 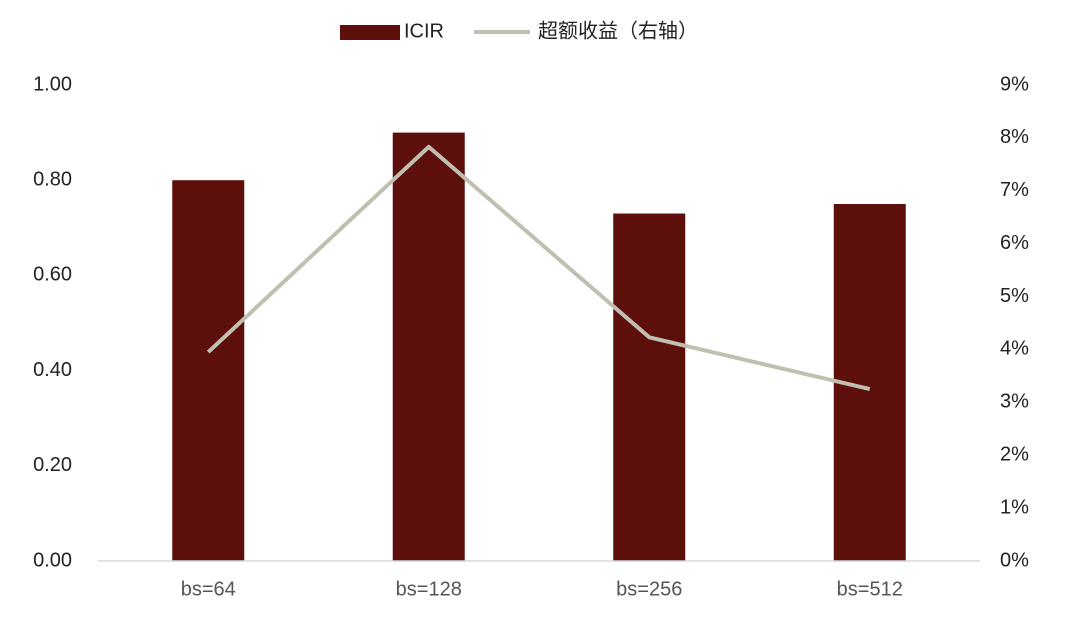 What do you see at coordinates (370, 32) in the screenshot?
I see `legend-swatch` at bounding box center [370, 32].